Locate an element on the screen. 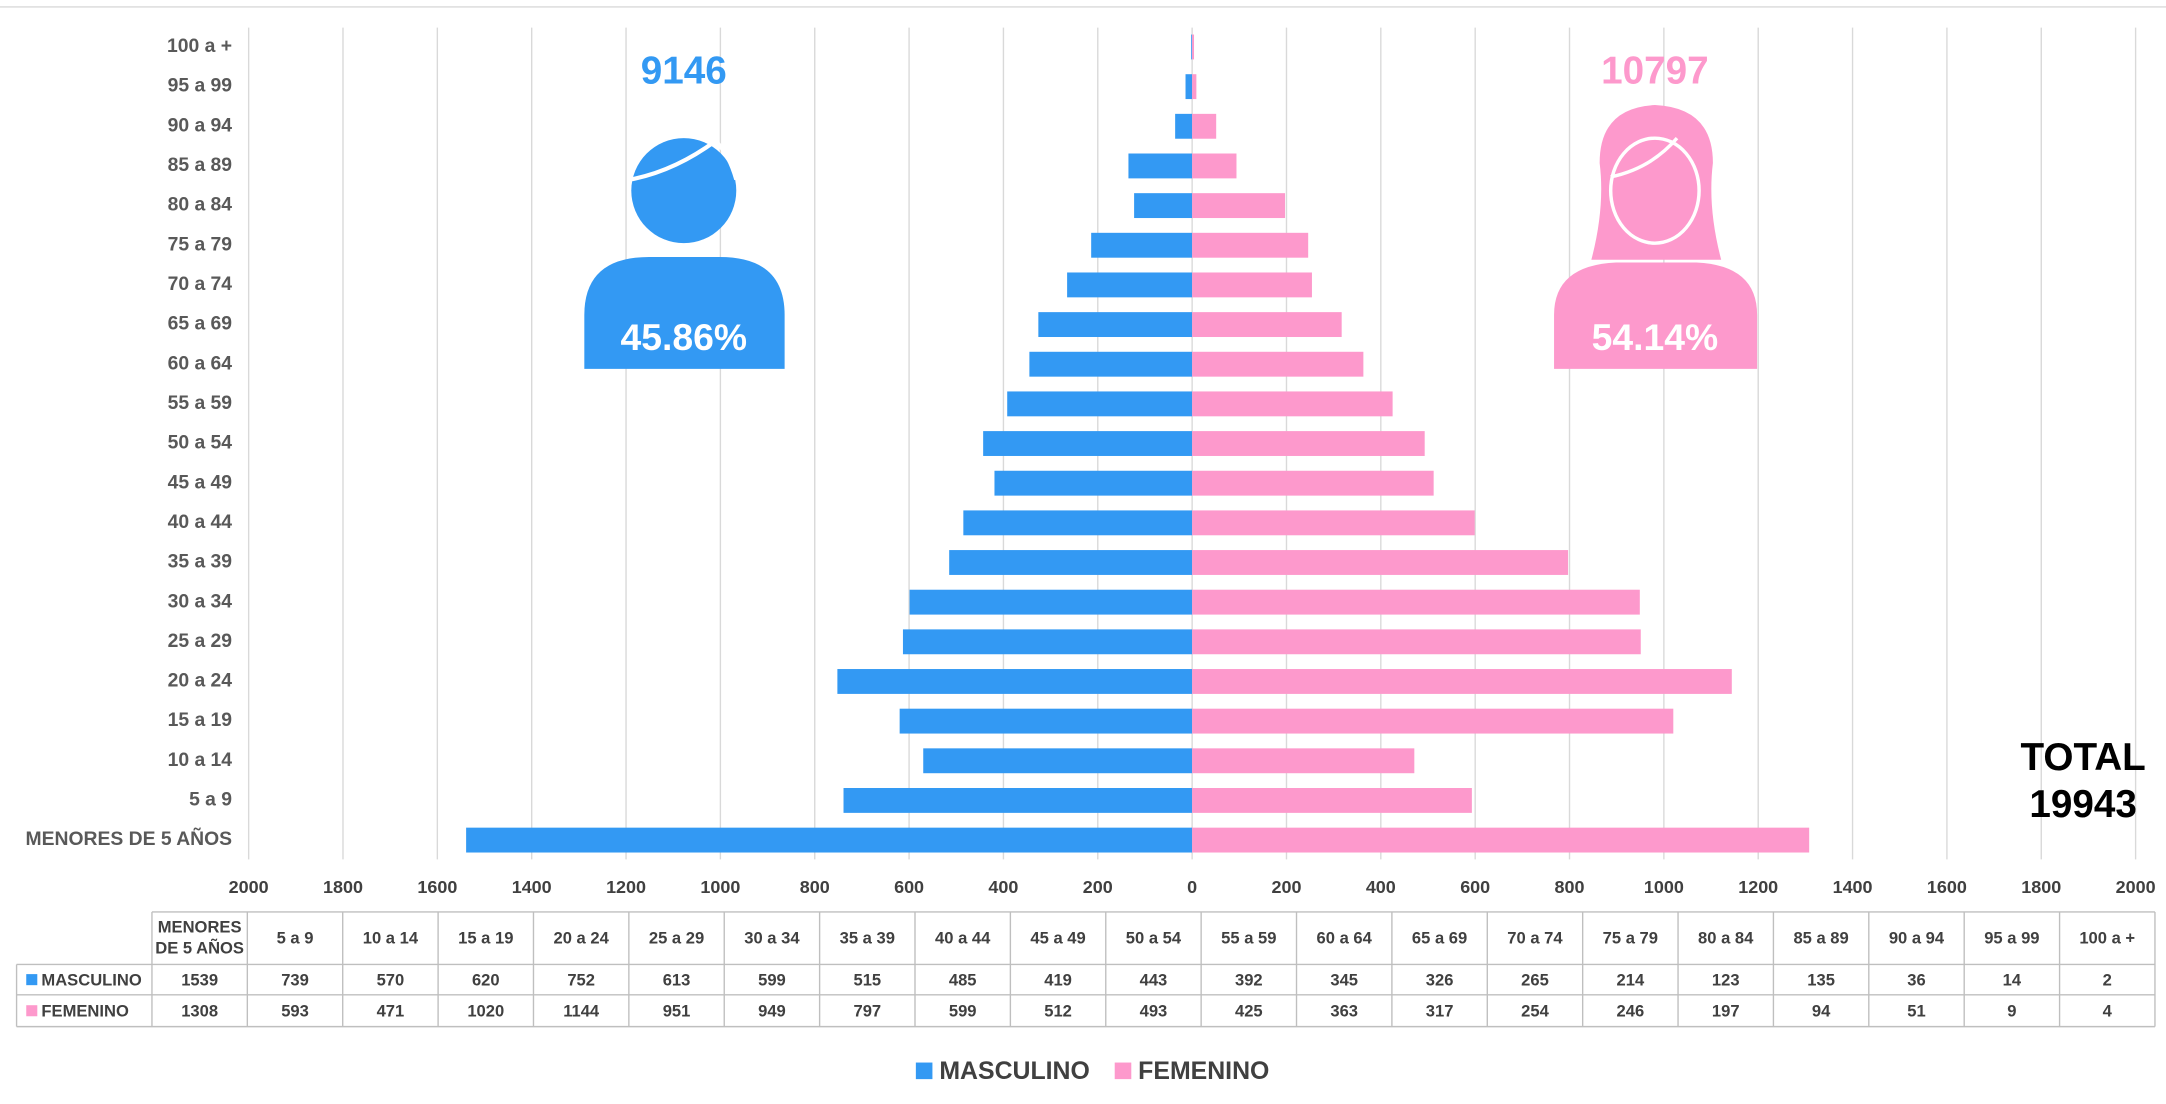 The width and height of the screenshot is (2166, 1104). x-tick-label: 2000 is located at coordinates (249, 887).